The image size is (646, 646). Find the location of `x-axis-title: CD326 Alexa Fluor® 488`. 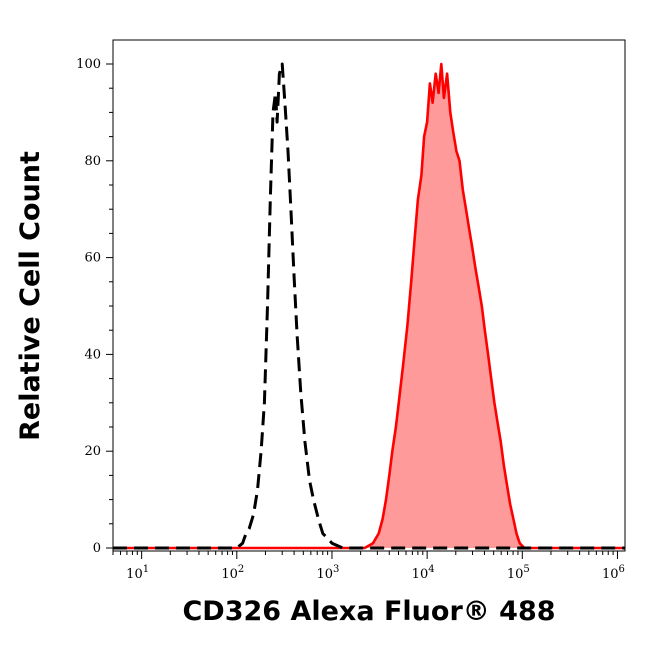

x-axis-title: CD326 Alexa Fluor® 488 is located at coordinates (368, 611).